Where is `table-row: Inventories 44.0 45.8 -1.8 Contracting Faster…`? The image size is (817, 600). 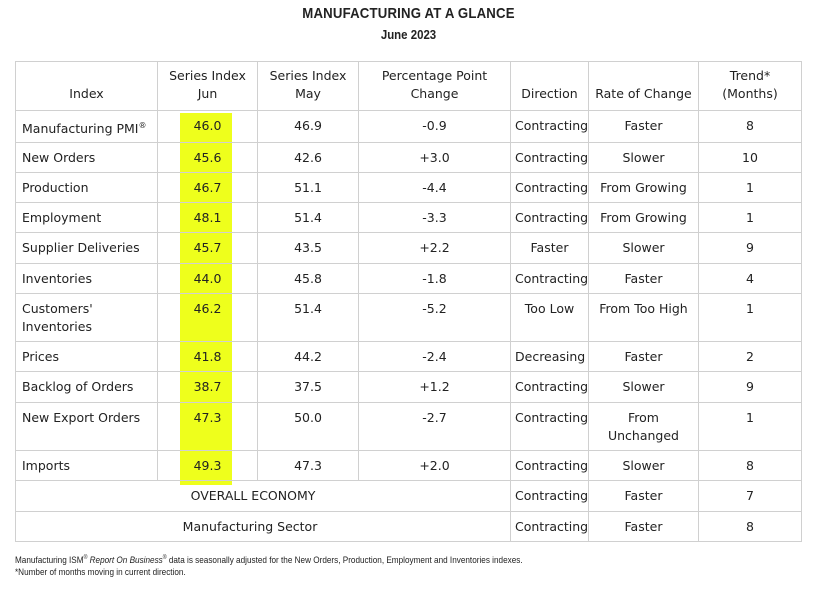 table-row: Inventories 44.0 45.8 -1.8 Contracting Faster… is located at coordinates (408, 278).